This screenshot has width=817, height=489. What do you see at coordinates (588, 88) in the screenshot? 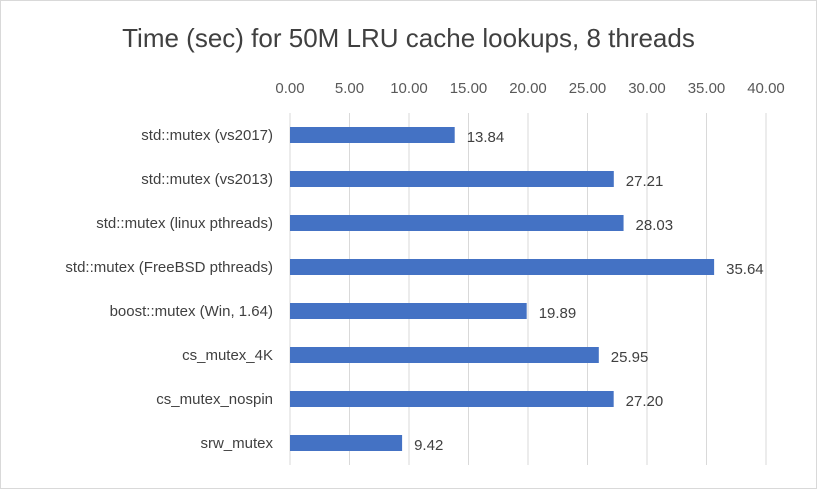
I see `x-tick-label: 25.00` at bounding box center [588, 88].